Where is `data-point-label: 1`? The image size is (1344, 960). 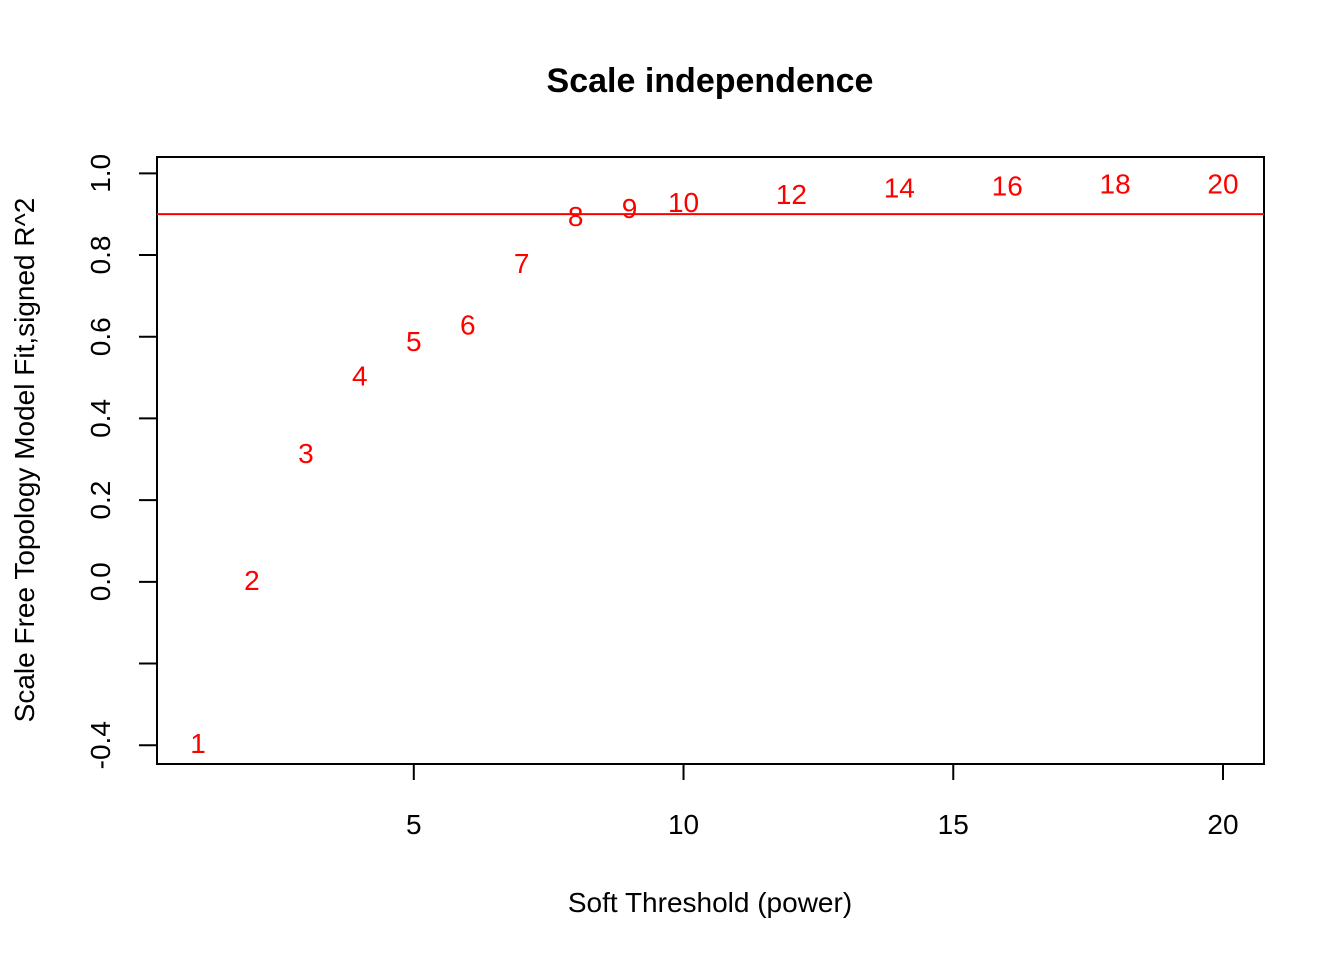
data-point-label: 1 is located at coordinates (198, 743).